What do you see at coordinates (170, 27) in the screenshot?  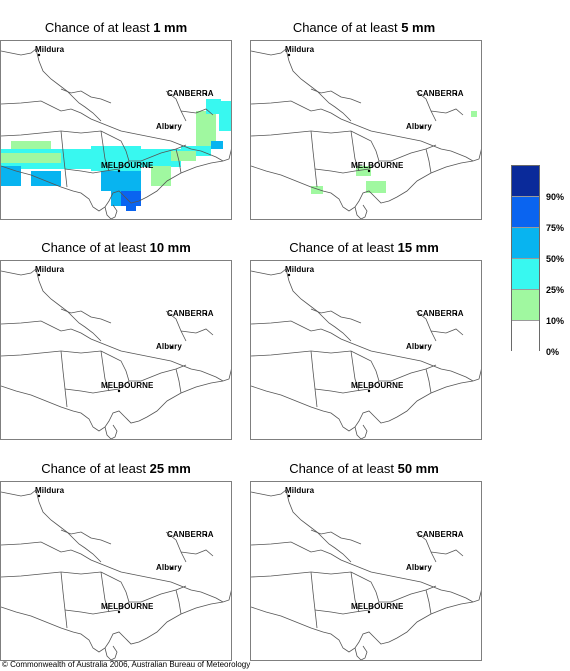 I see `title-amount: 1 mm` at bounding box center [170, 27].